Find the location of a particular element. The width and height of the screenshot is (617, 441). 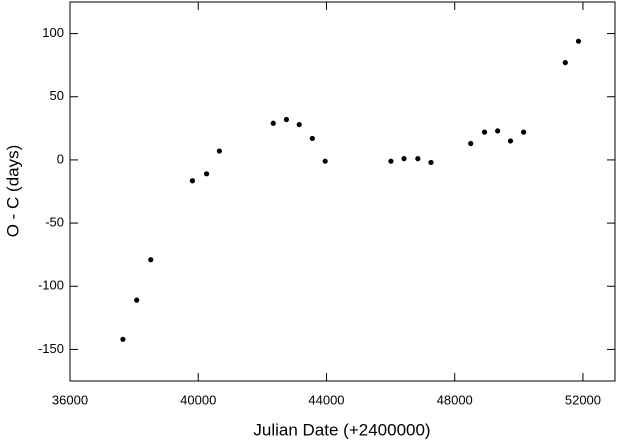

y-tick-label: -150 is located at coordinates (51, 348).